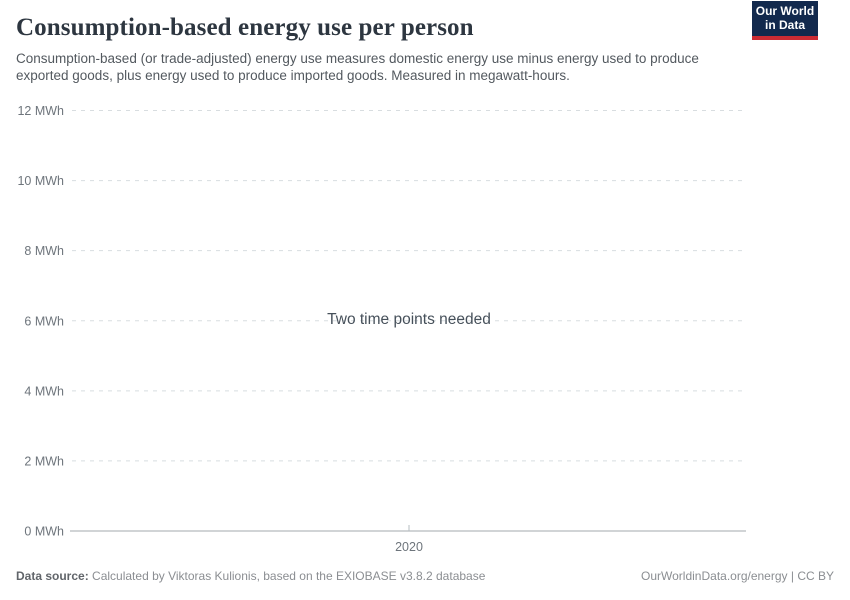 The height and width of the screenshot is (600, 850). What do you see at coordinates (245, 27) in the screenshot?
I see `chart-title: Consumption-based energy use per person` at bounding box center [245, 27].